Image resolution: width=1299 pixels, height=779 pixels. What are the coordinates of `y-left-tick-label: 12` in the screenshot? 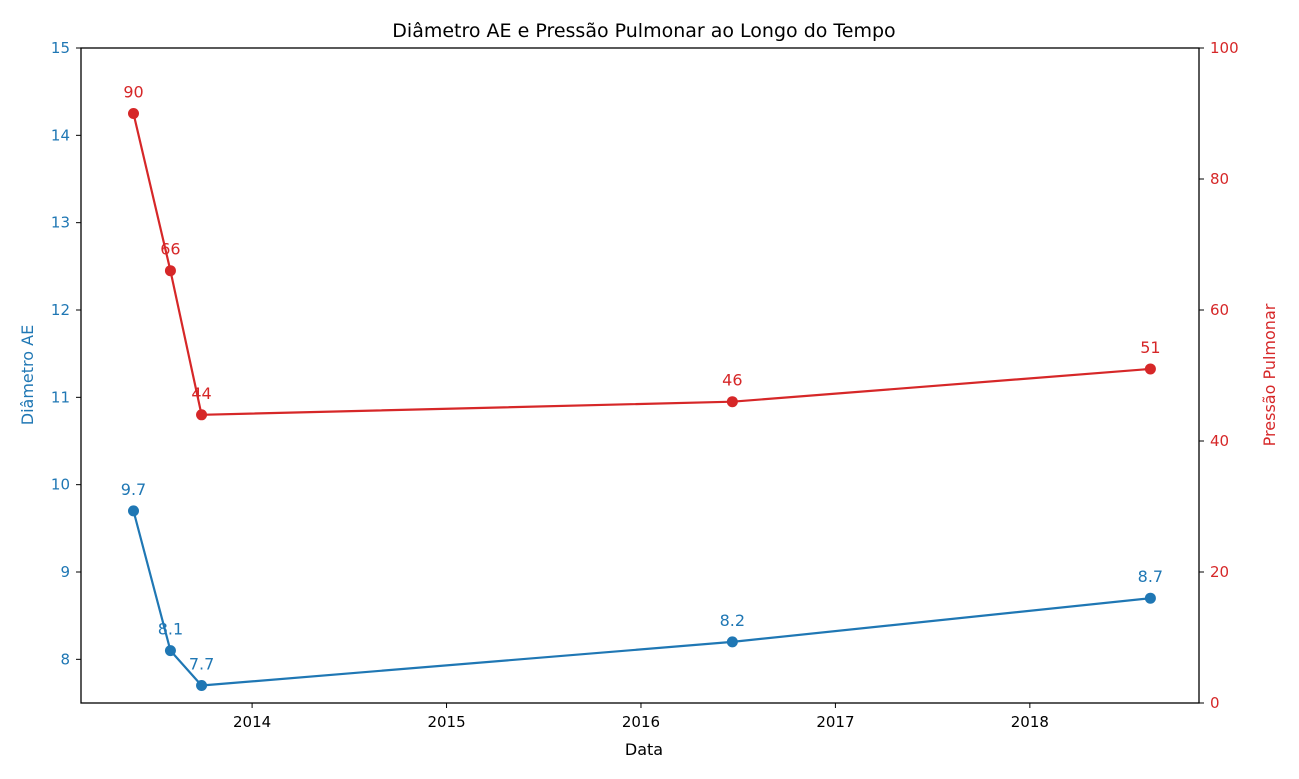 It's located at (60, 310).